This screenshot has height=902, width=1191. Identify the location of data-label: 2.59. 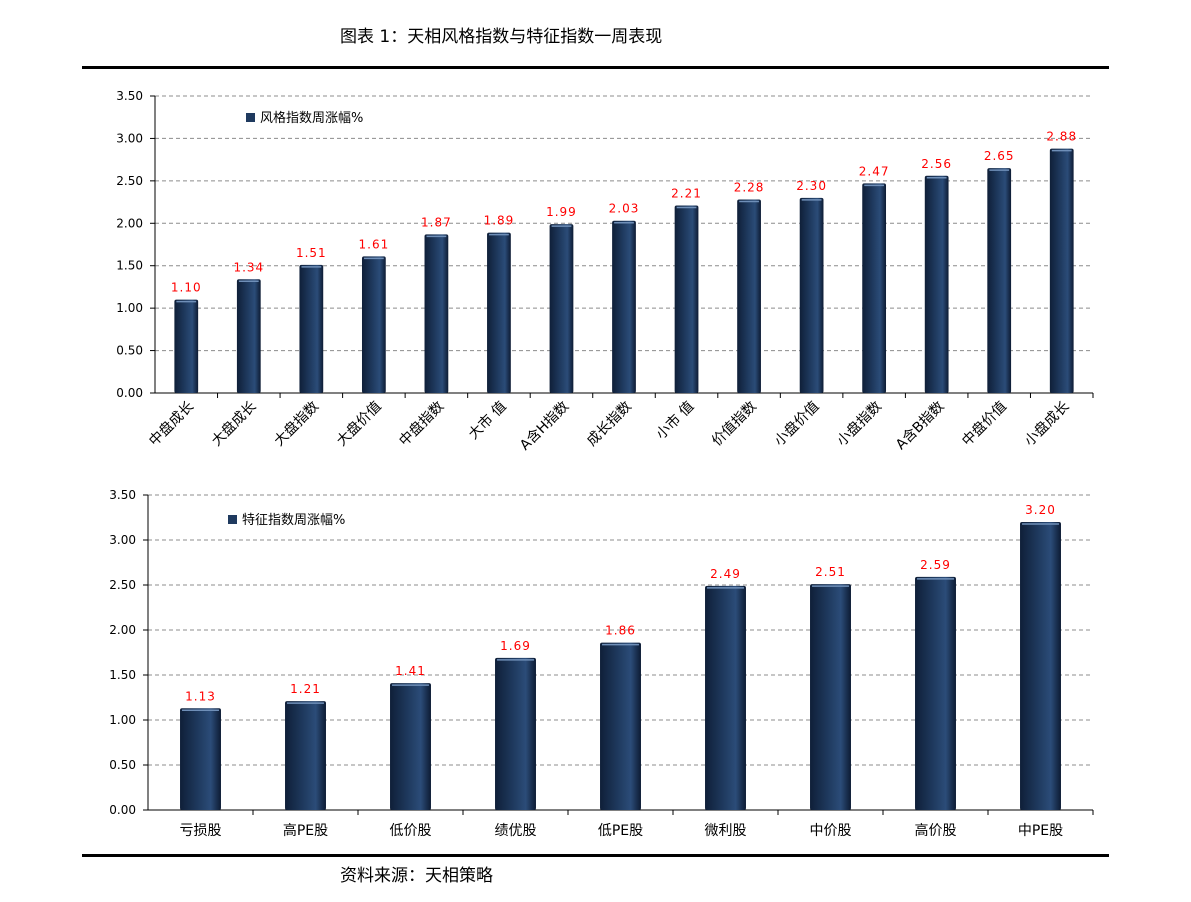
(935, 565).